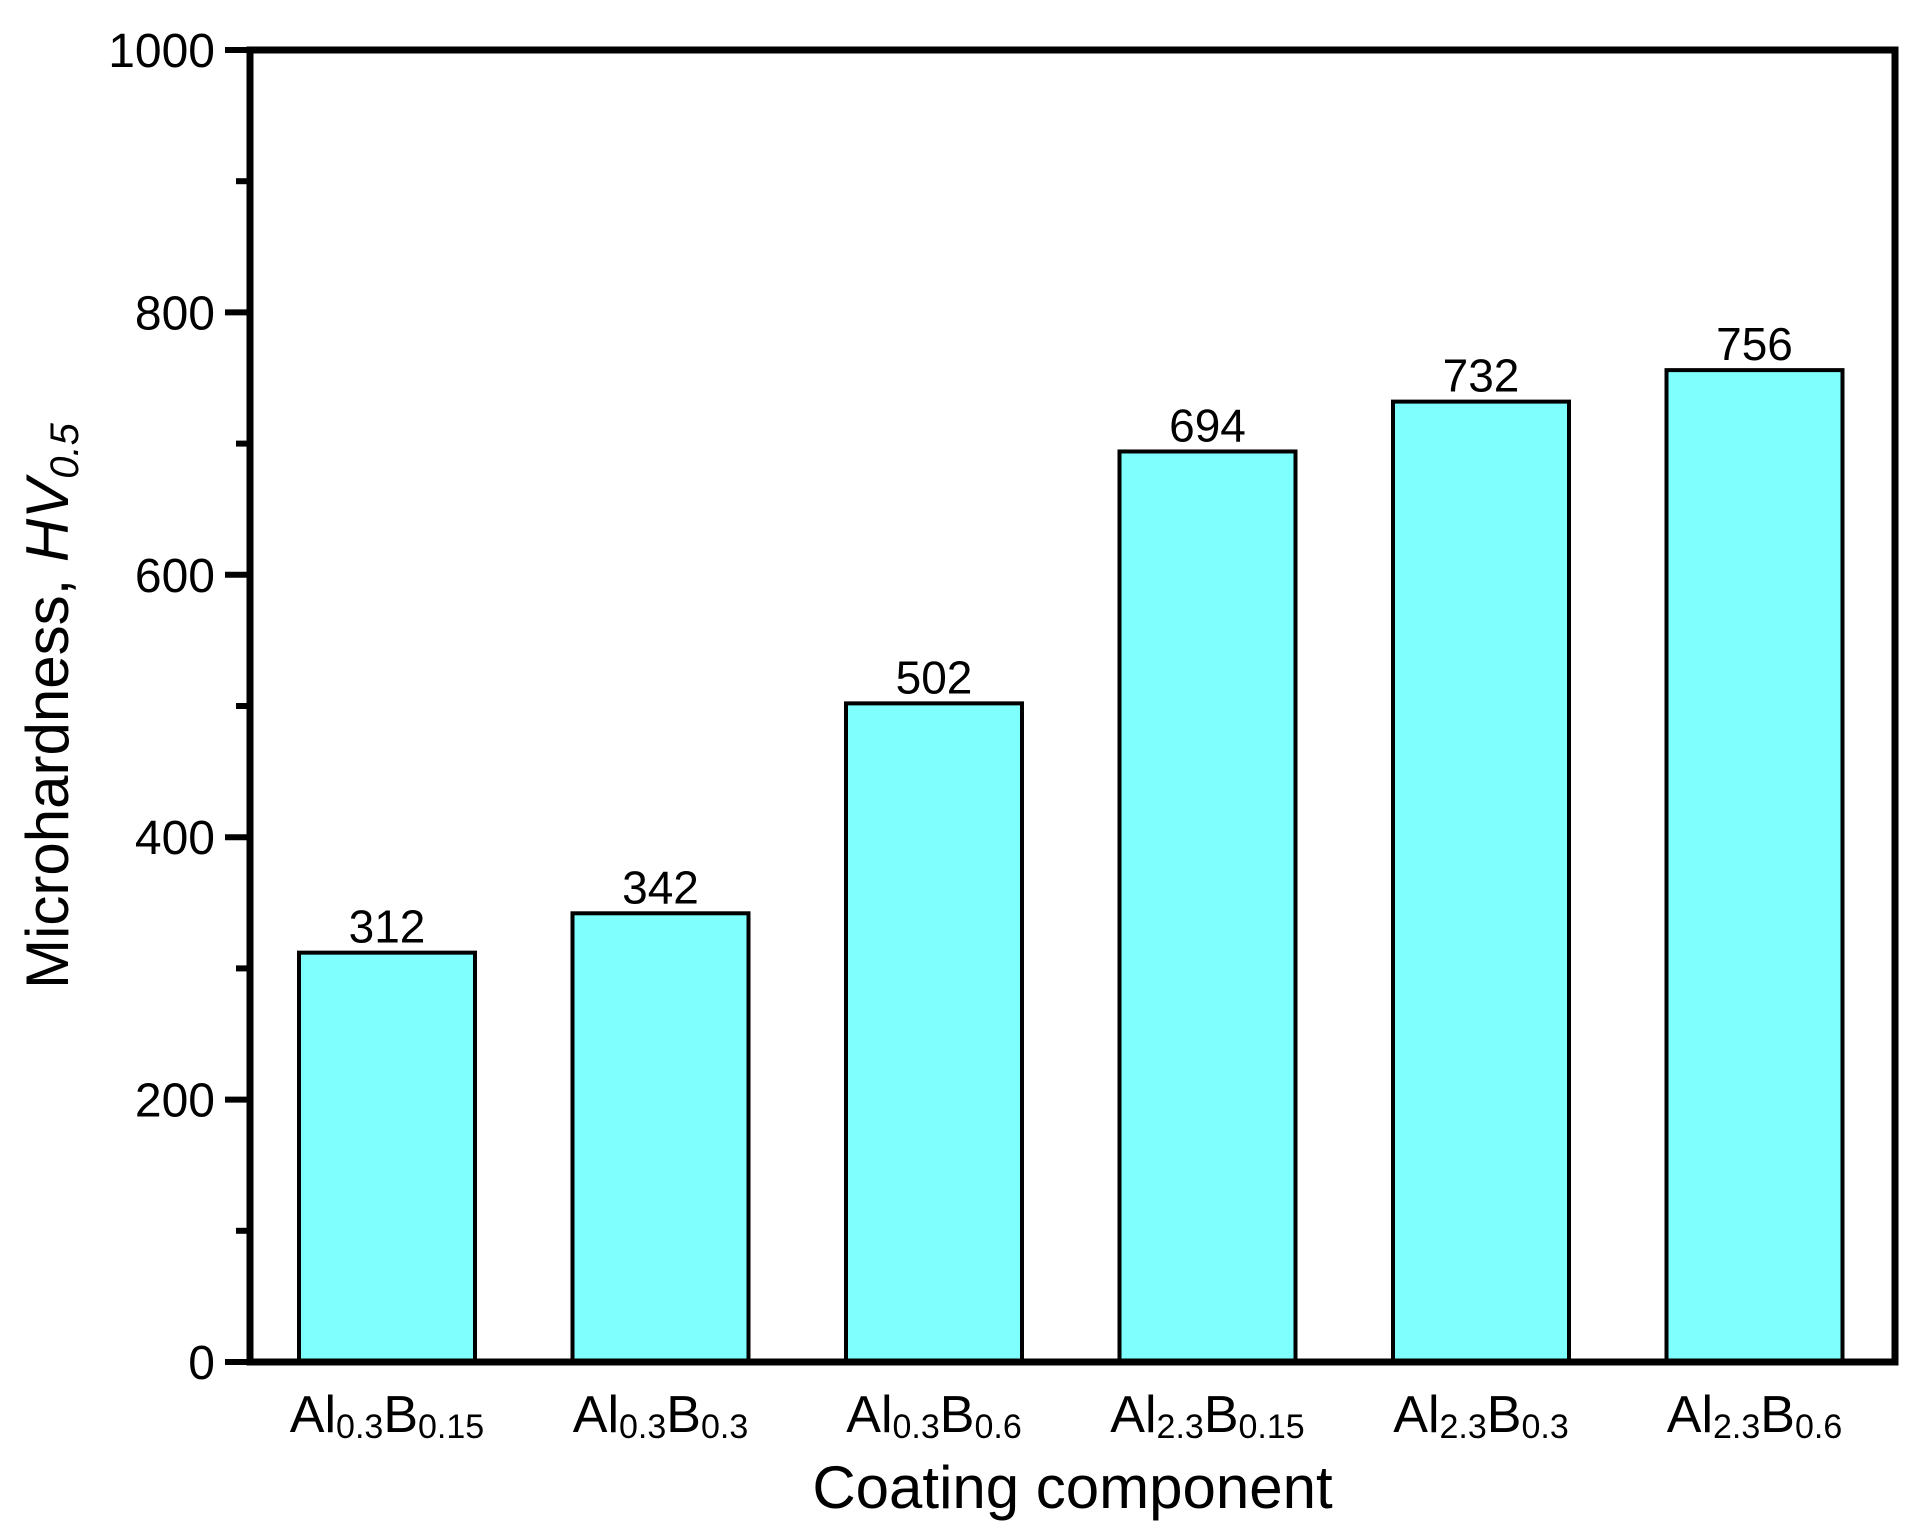  Describe the element at coordinates (175, 313) in the screenshot. I see `y-tick-label: 800` at that location.